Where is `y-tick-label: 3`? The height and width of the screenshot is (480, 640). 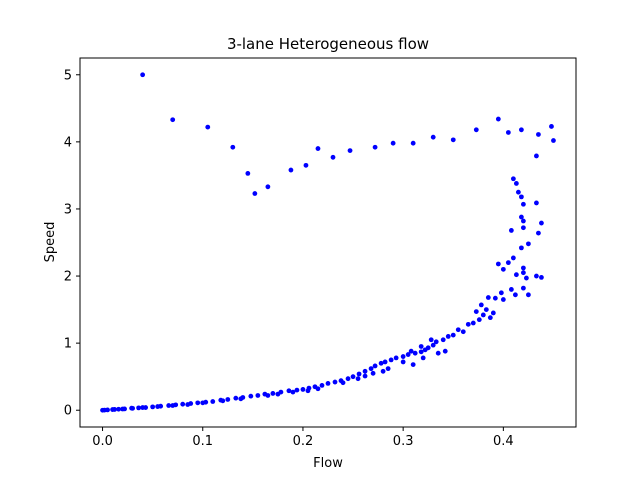 y-tick-label: 3 is located at coordinates (68, 209).